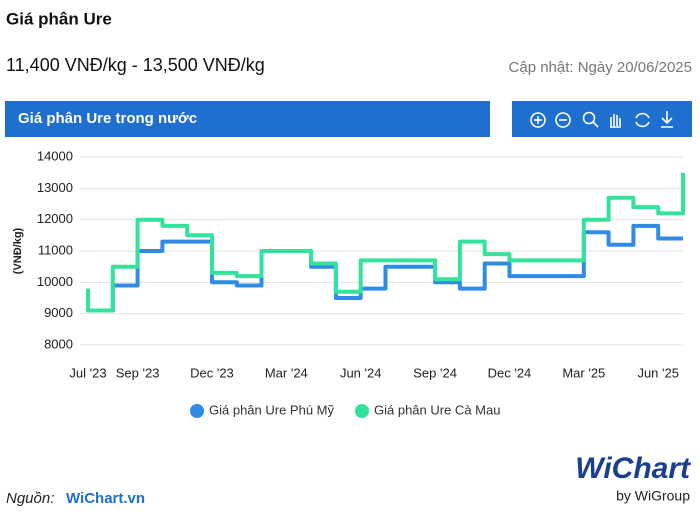 This screenshot has width=700, height=522. I want to click on legend-item: Giá phân Ure Phú Mỹ, so click(262, 410).